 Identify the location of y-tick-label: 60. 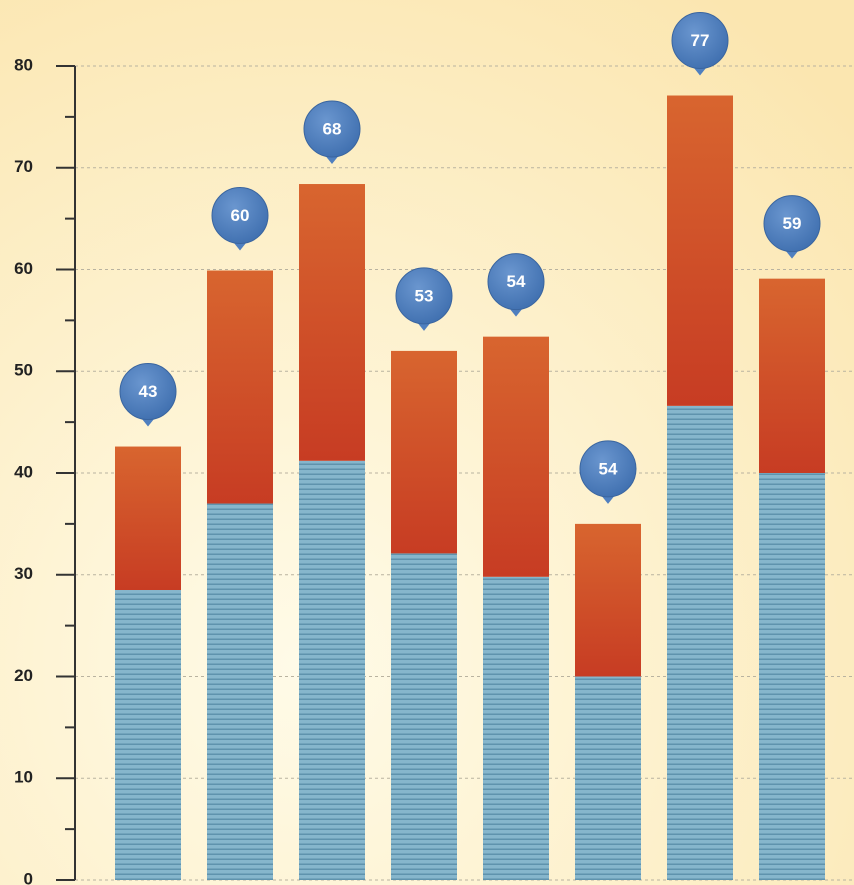
(23, 268).